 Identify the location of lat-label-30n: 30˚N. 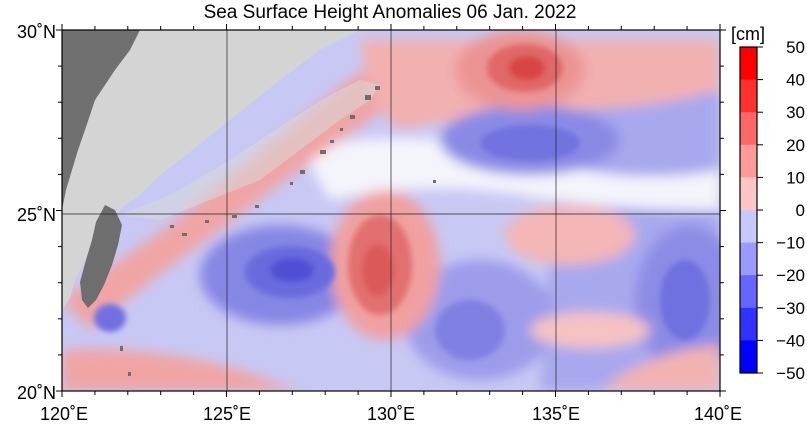
(36, 32).